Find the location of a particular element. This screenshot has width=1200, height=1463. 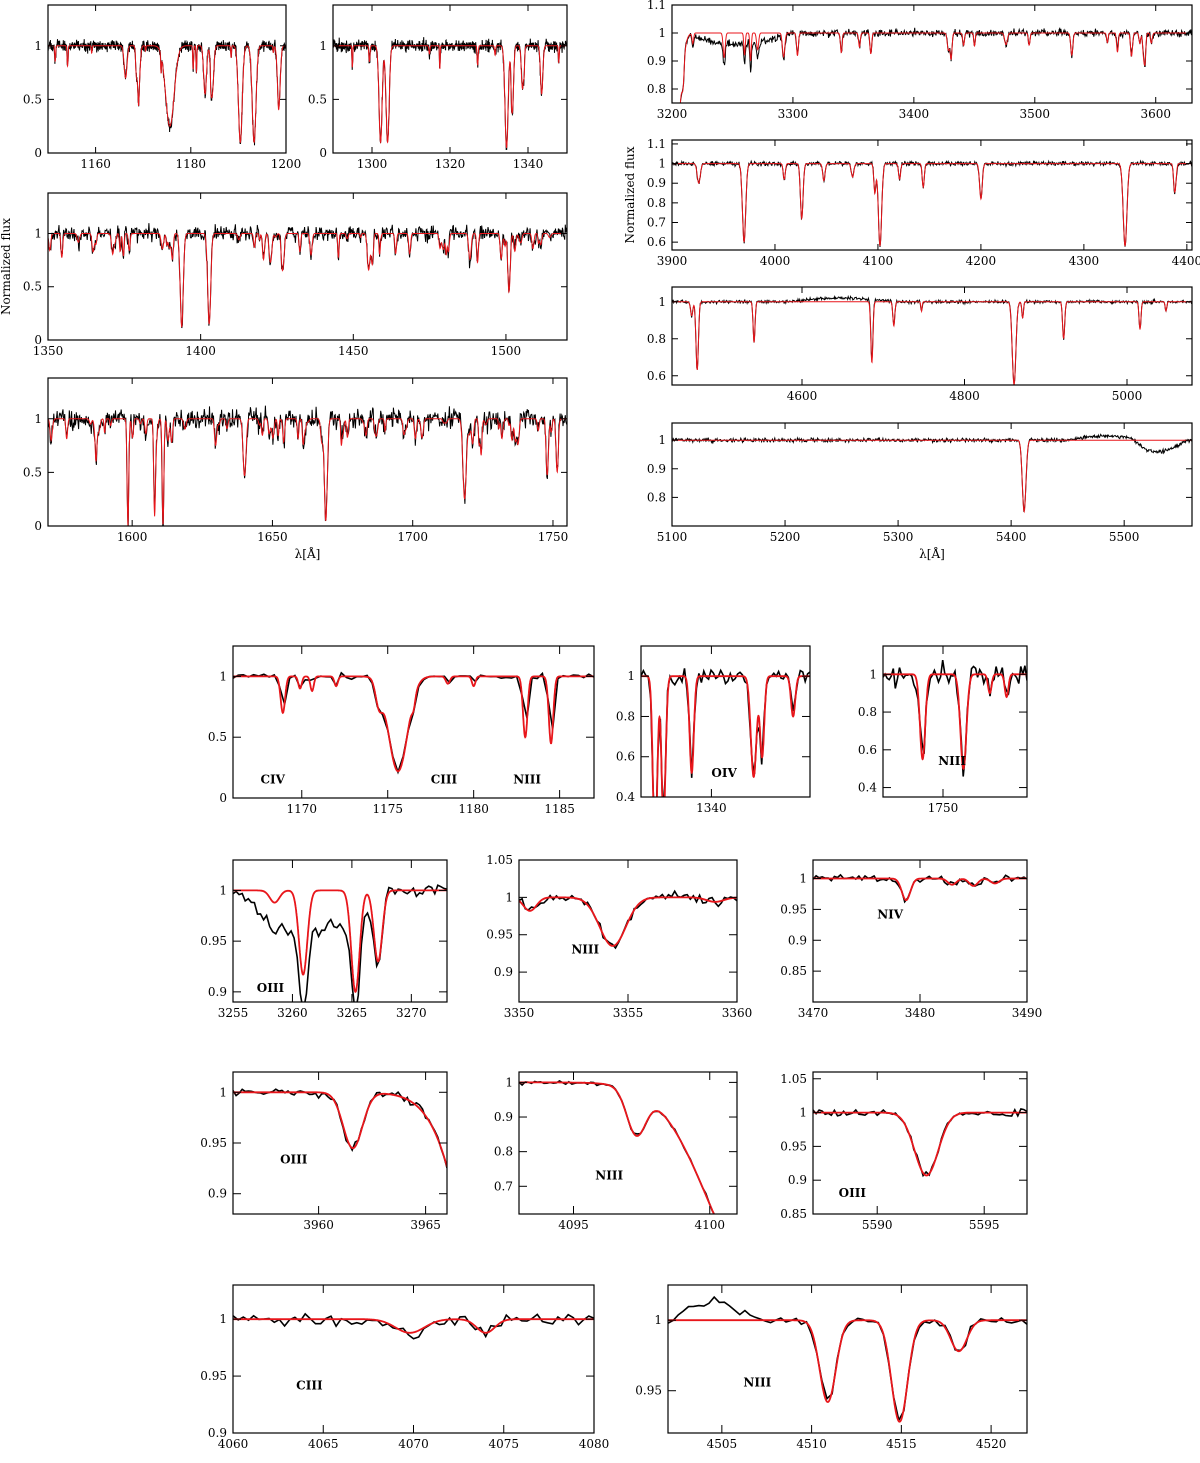

model-spectrum-p4 is located at coordinates (307, 472).